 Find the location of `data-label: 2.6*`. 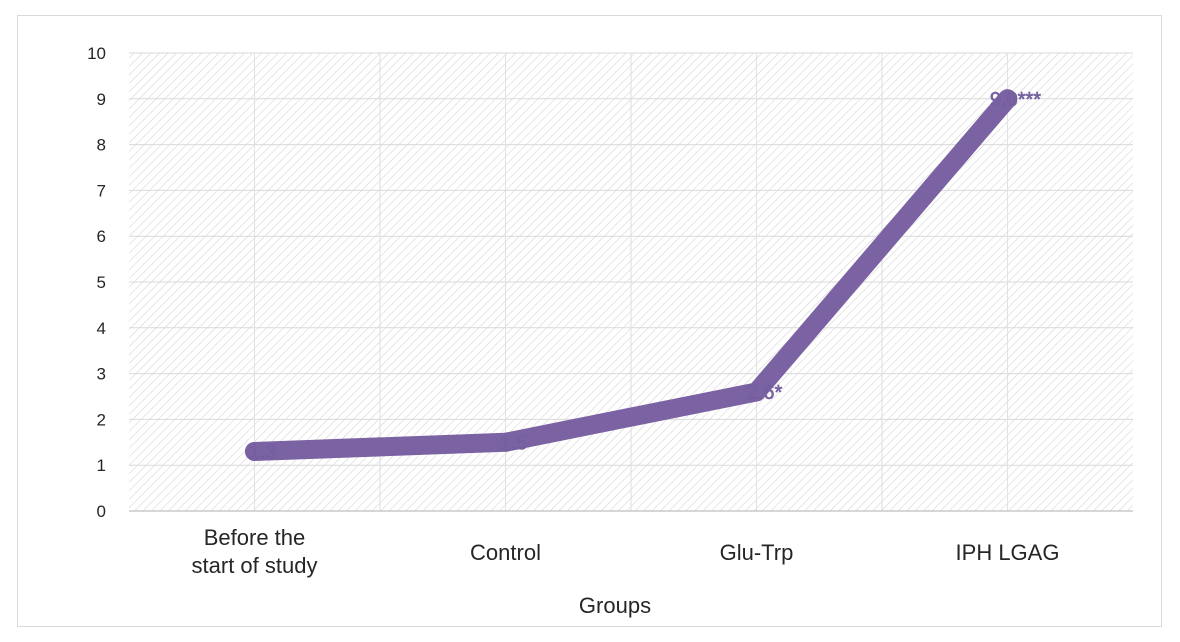

data-label: 2.6* is located at coordinates (765, 393).